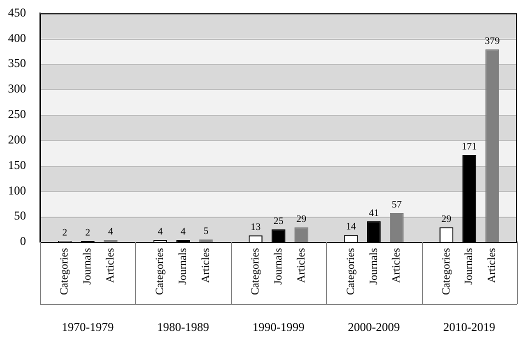  What do you see at coordinates (88, 327) in the screenshot?
I see `x-tick-label: 1970-1979` at bounding box center [88, 327].